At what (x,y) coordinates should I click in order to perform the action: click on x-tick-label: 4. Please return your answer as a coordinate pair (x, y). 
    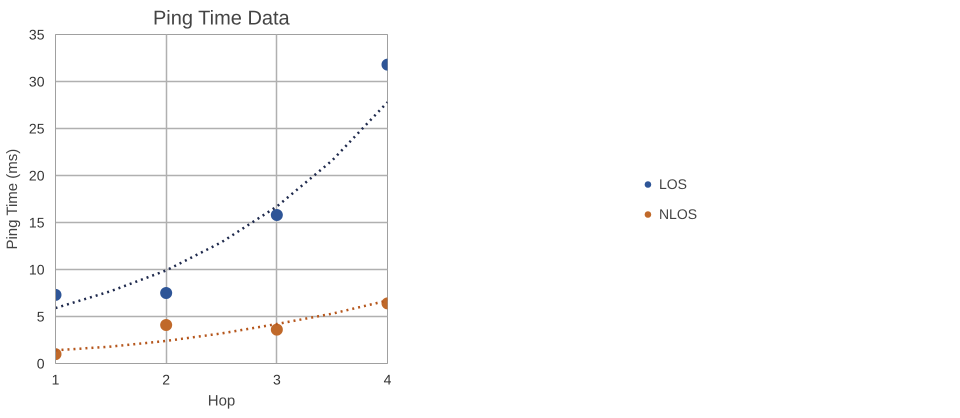
    Looking at the image, I should click on (388, 380).